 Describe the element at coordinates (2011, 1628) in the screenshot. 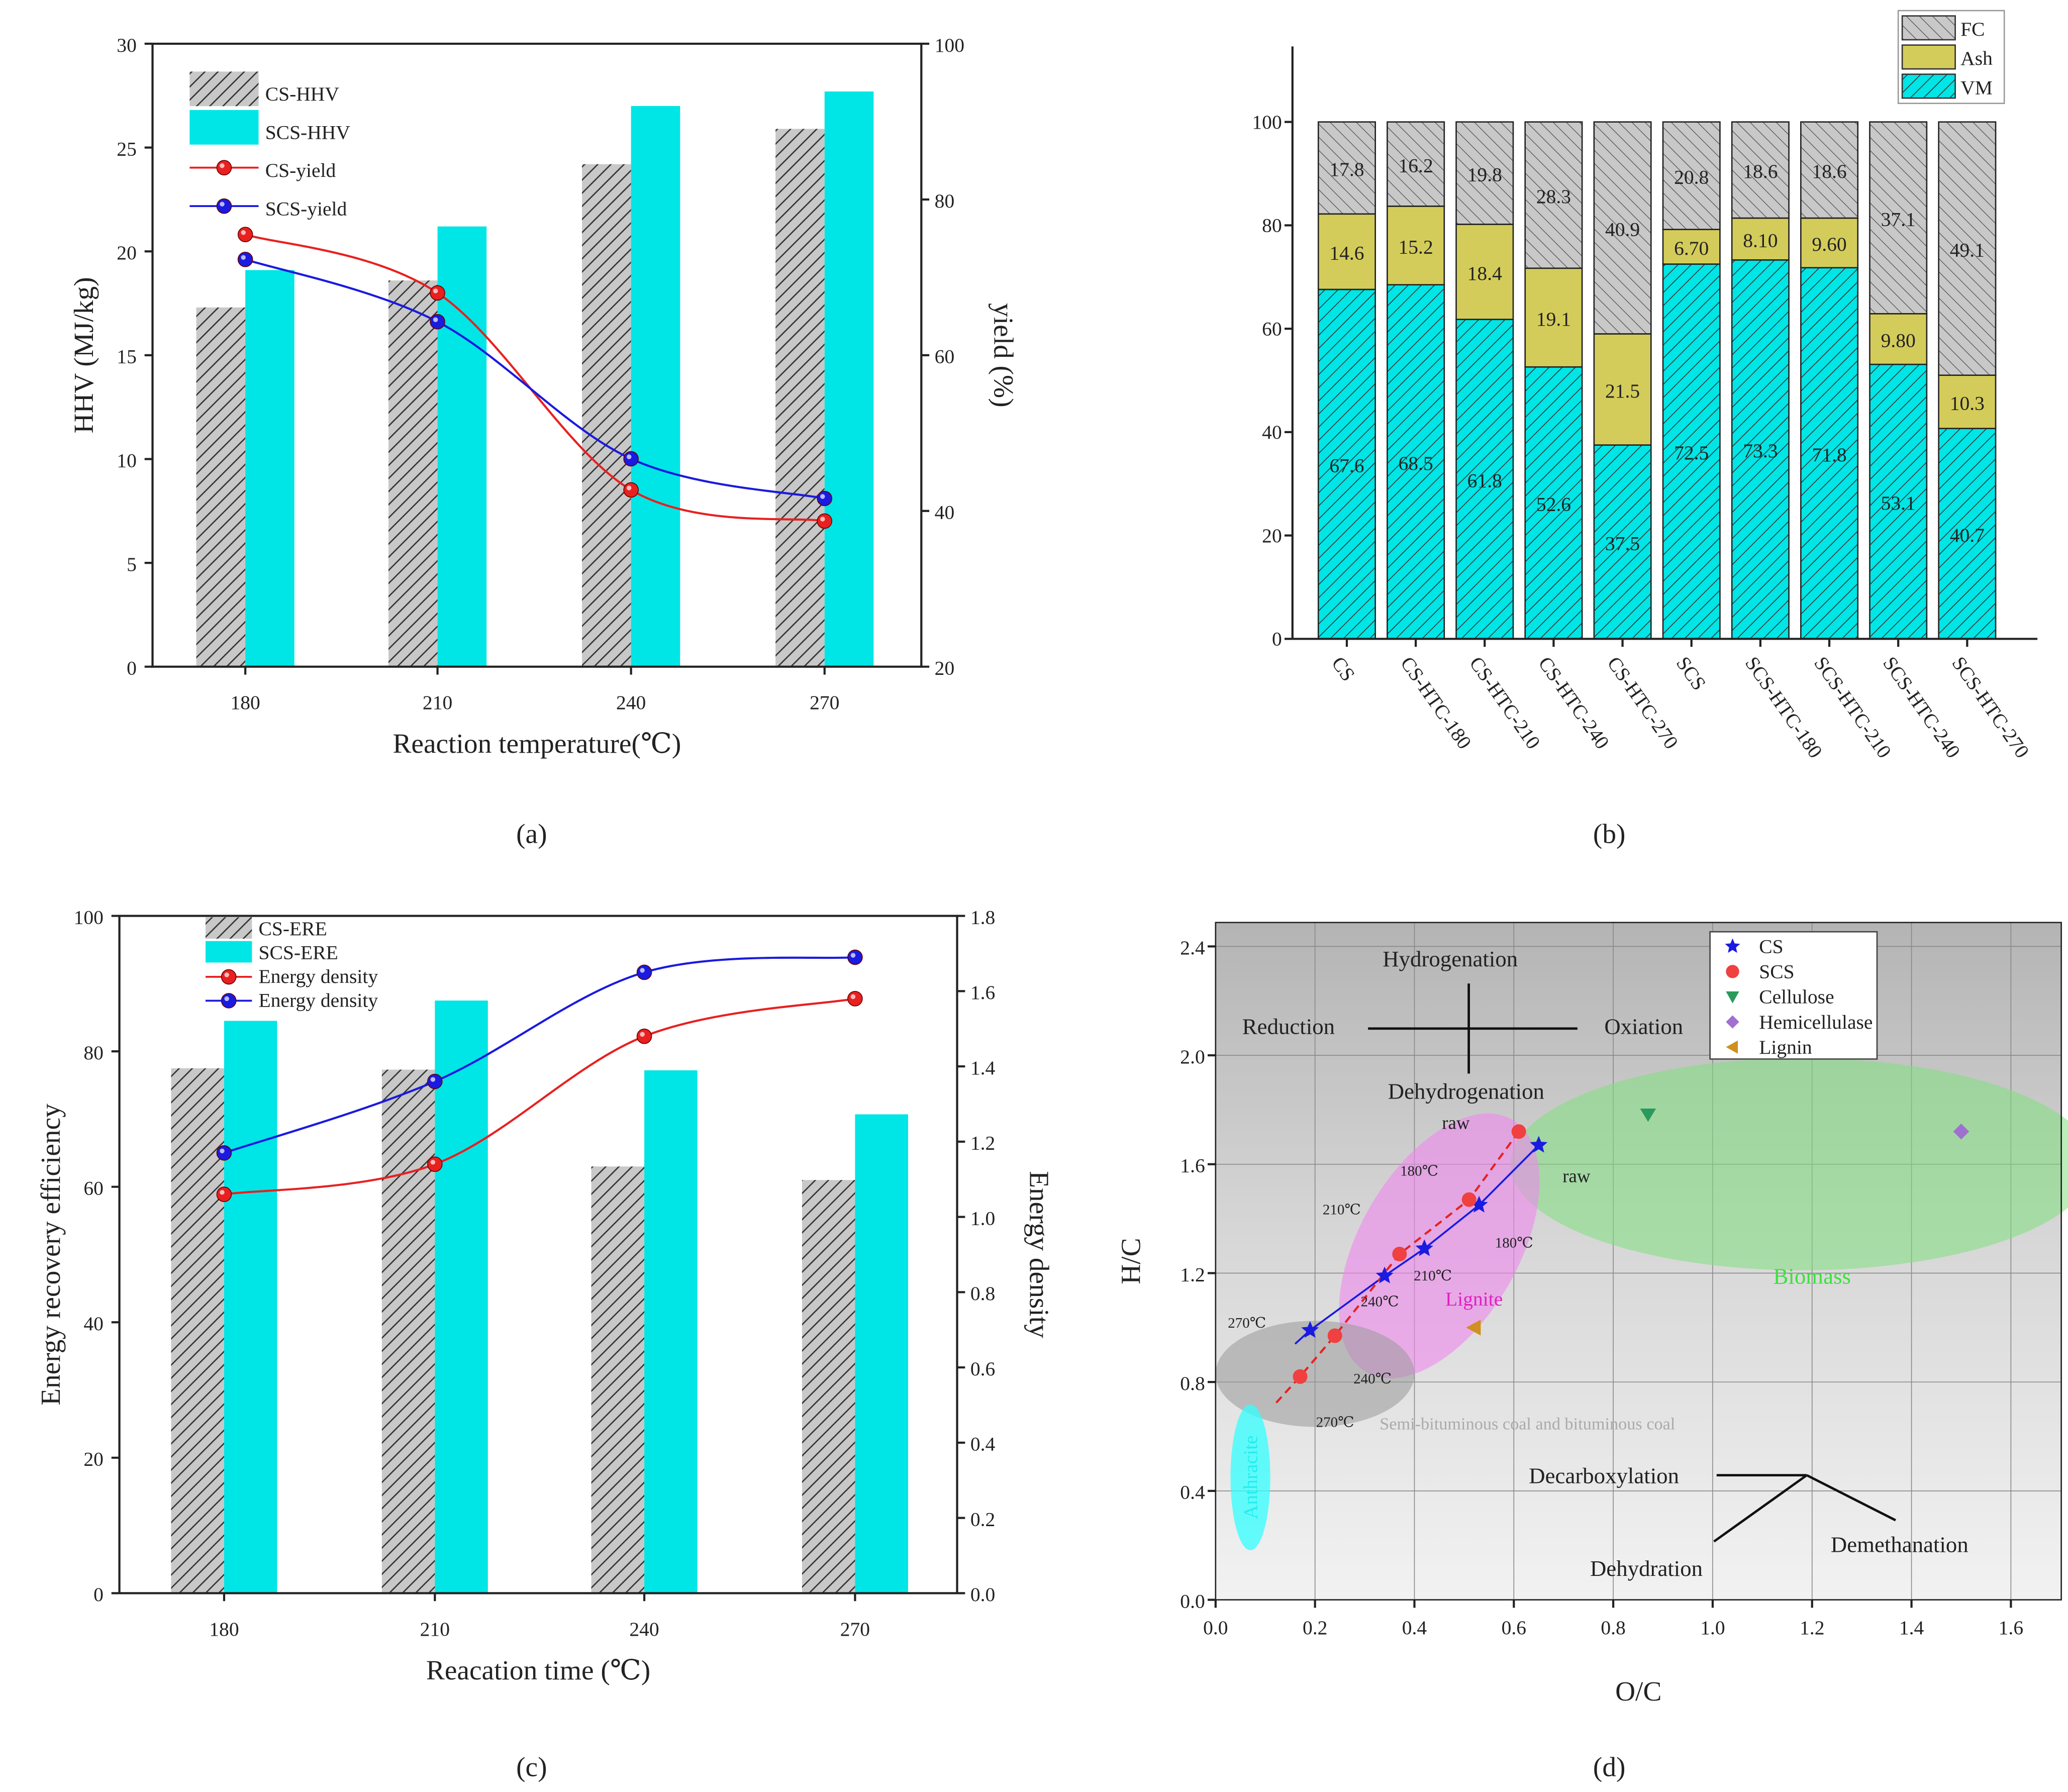

I see `x-tick-label: 1.6` at that location.